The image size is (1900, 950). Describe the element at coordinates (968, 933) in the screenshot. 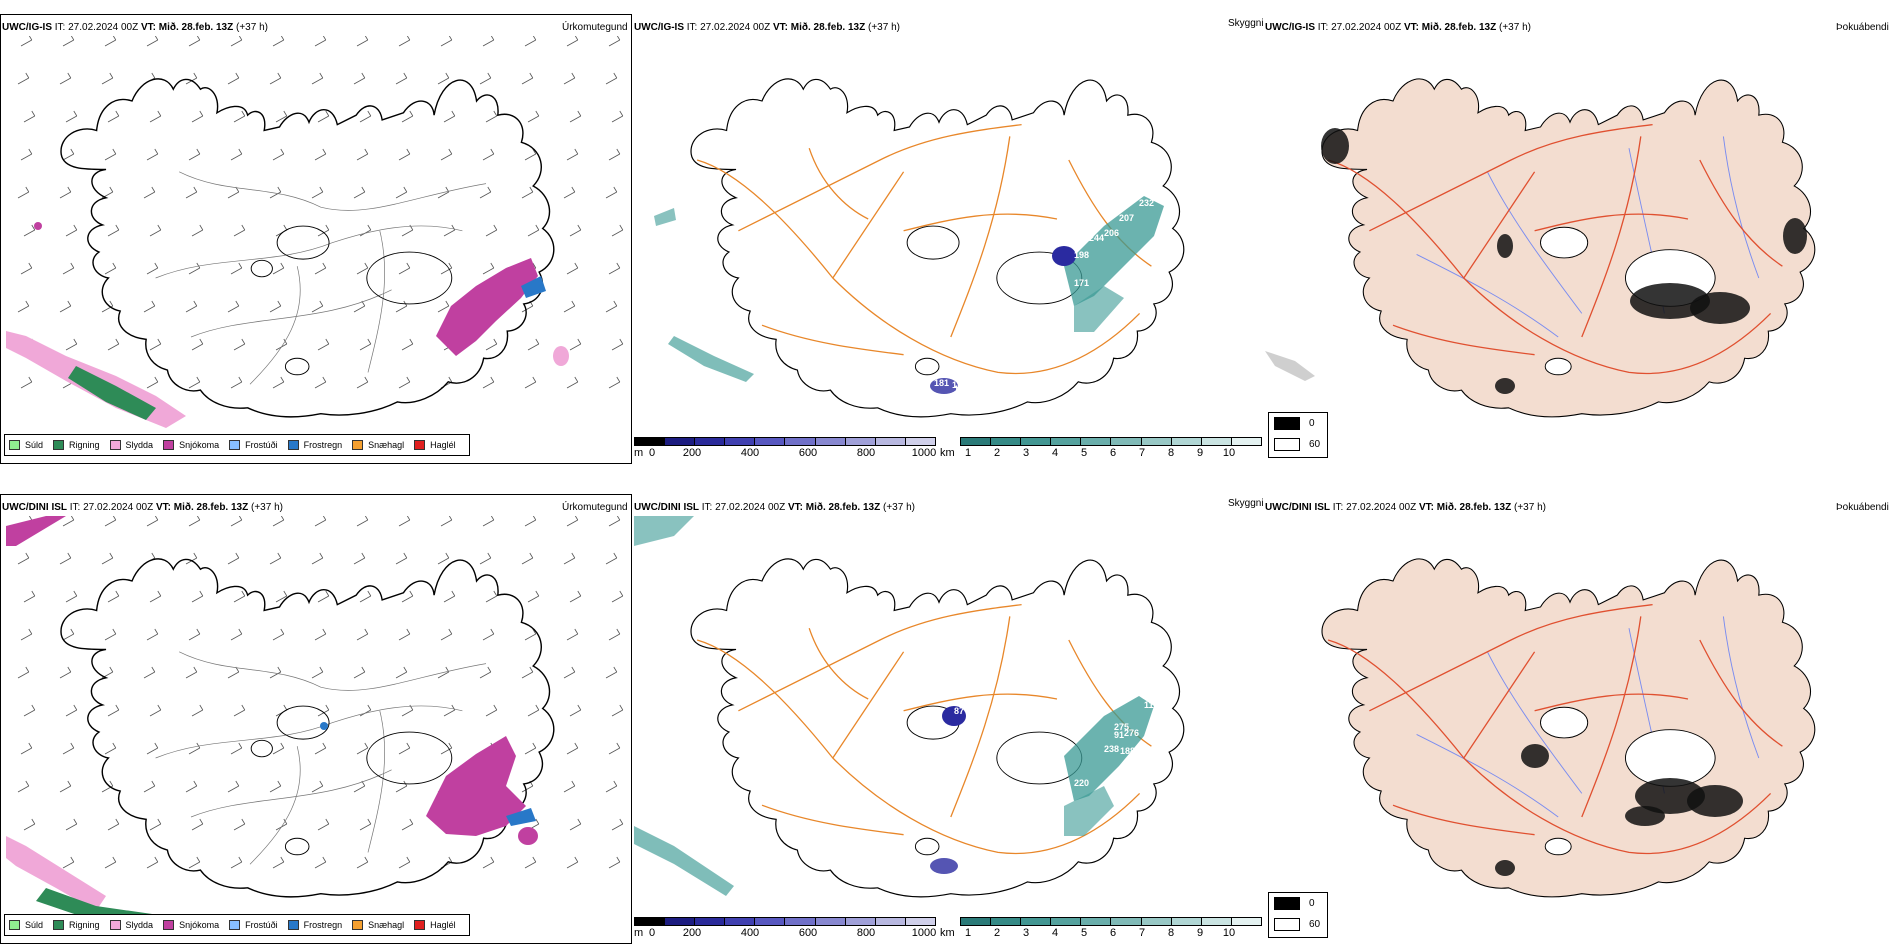

I see `scale-tick: 1` at that location.